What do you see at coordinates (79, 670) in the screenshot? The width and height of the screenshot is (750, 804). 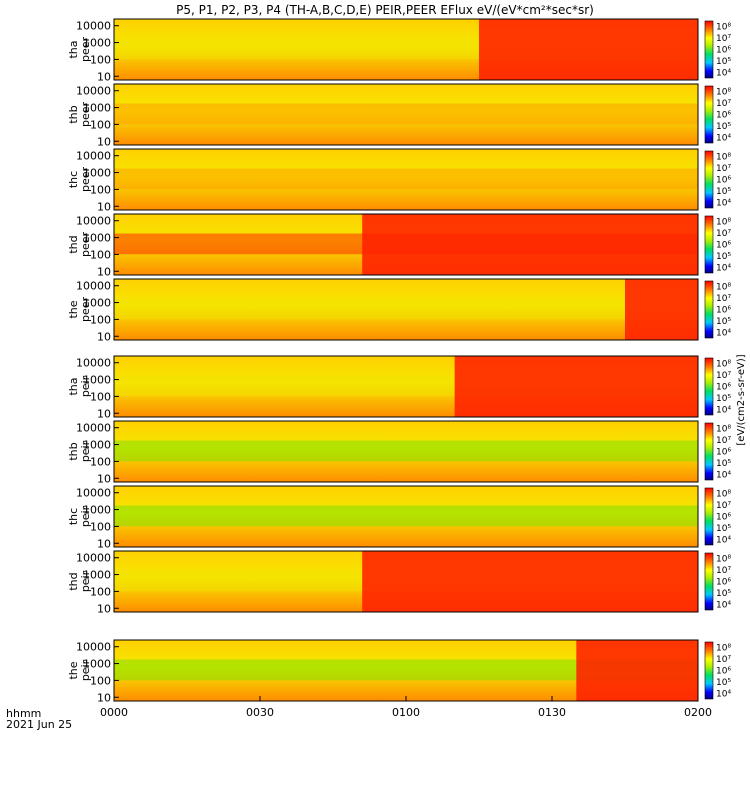 I see `panel-label: thepeir` at bounding box center [79, 670].